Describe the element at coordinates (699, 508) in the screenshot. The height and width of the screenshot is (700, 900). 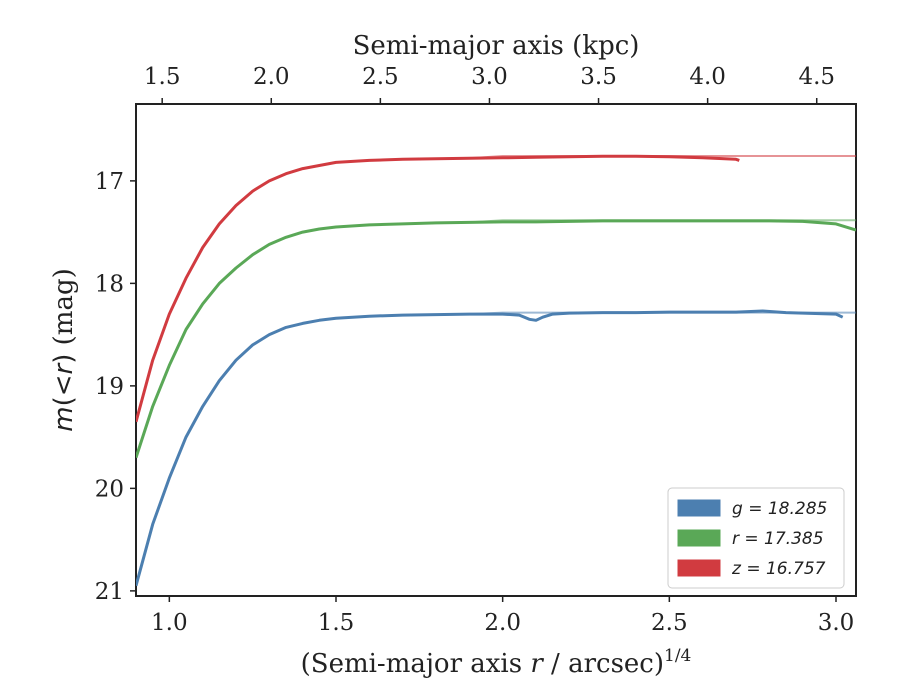
I see `legend-swatch-g` at that location.